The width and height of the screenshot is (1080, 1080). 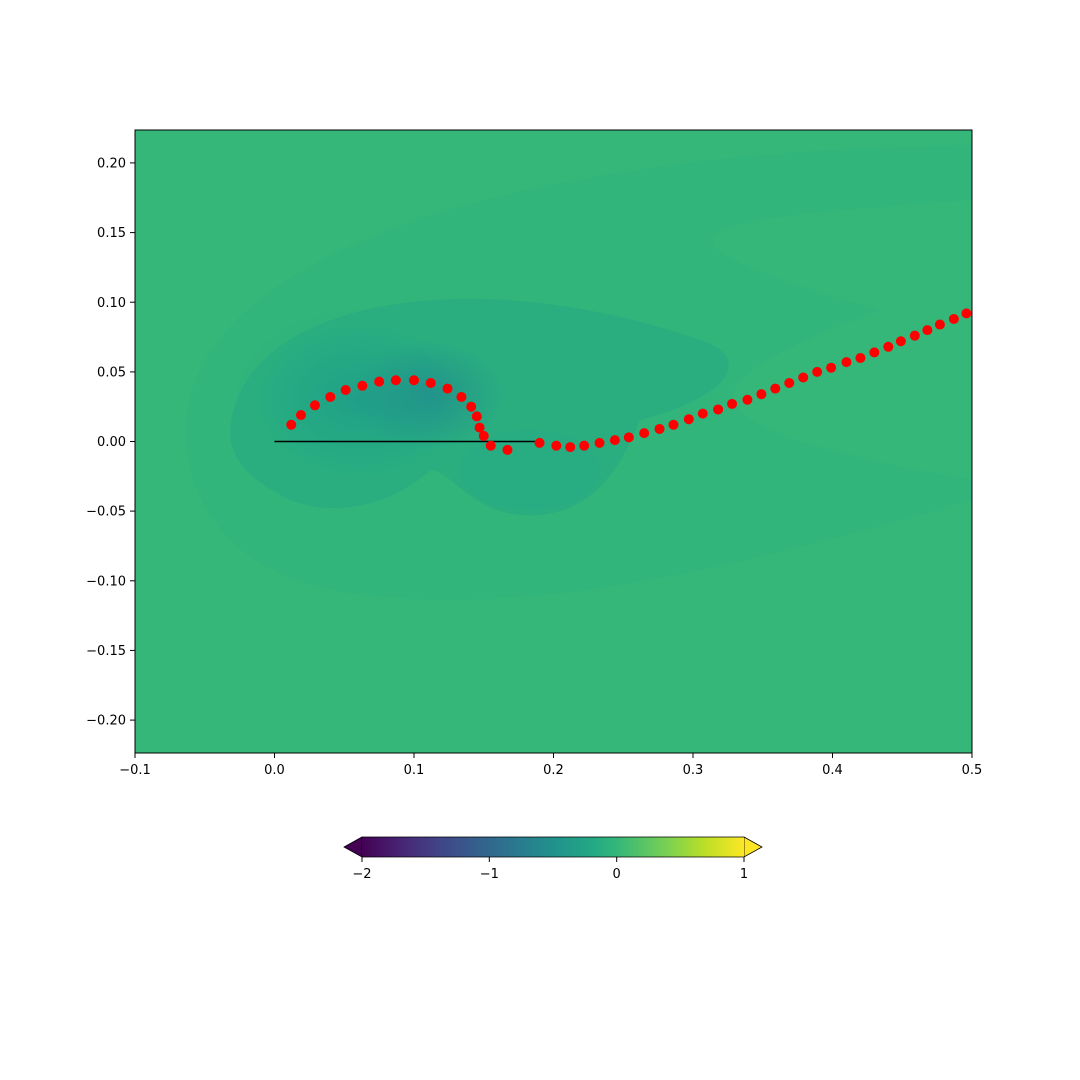 I want to click on y-tick-label: 0.15, so click(x=111, y=233).